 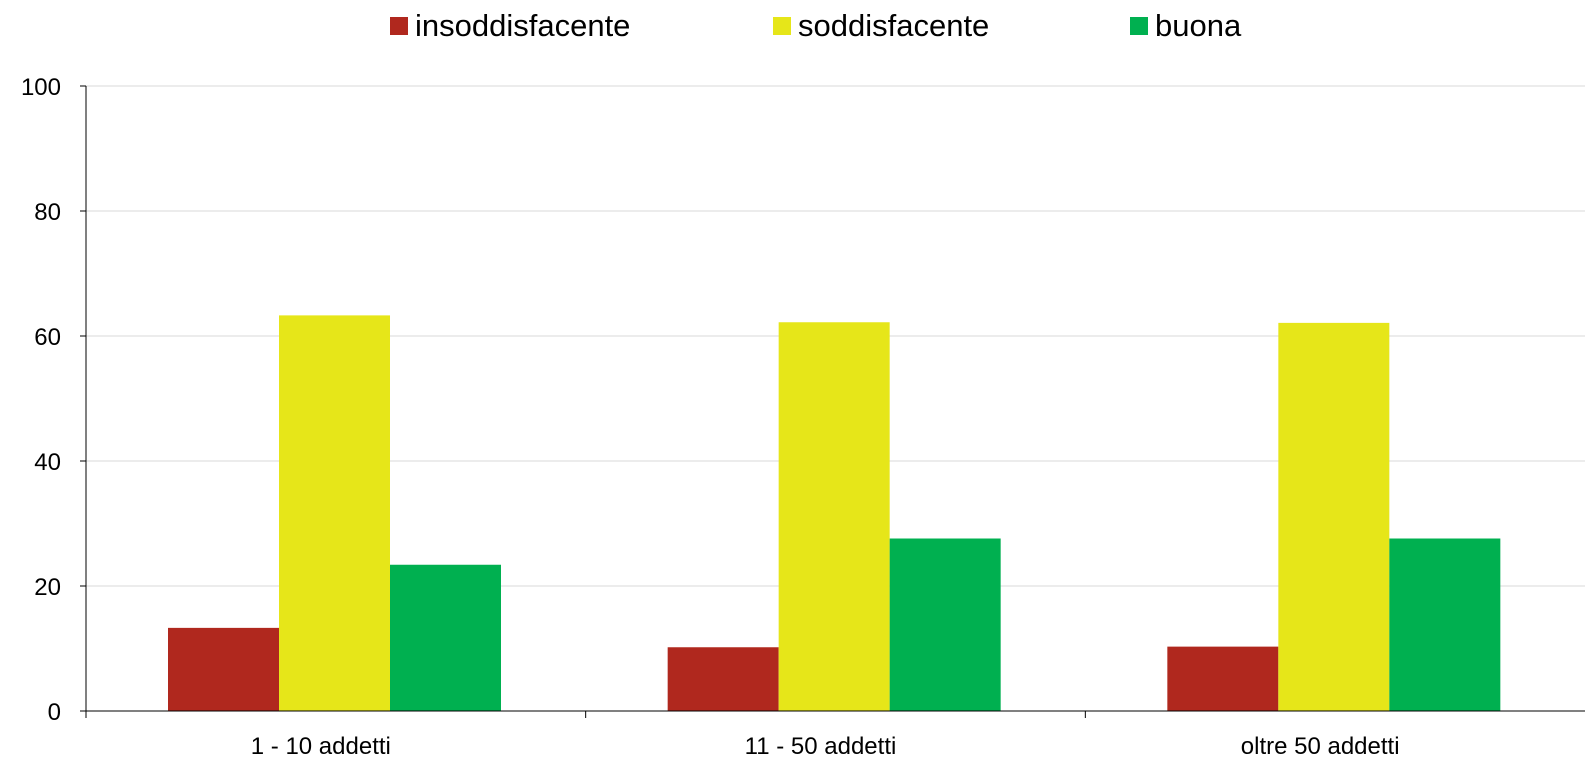 What do you see at coordinates (1320, 746) in the screenshot?
I see `x-tick-label: oltre 50 addetti` at bounding box center [1320, 746].